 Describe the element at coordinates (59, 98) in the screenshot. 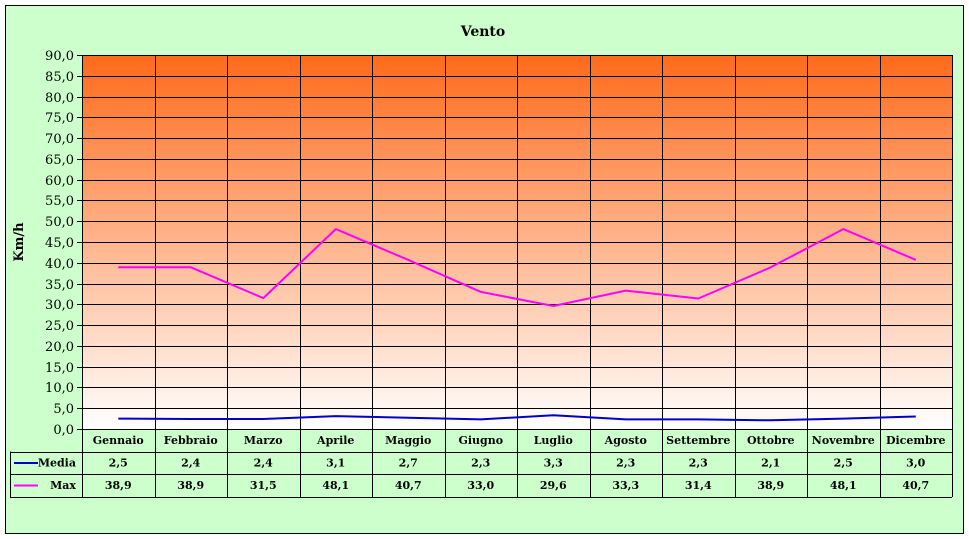

I see `y-tick-label: 80,0` at that location.